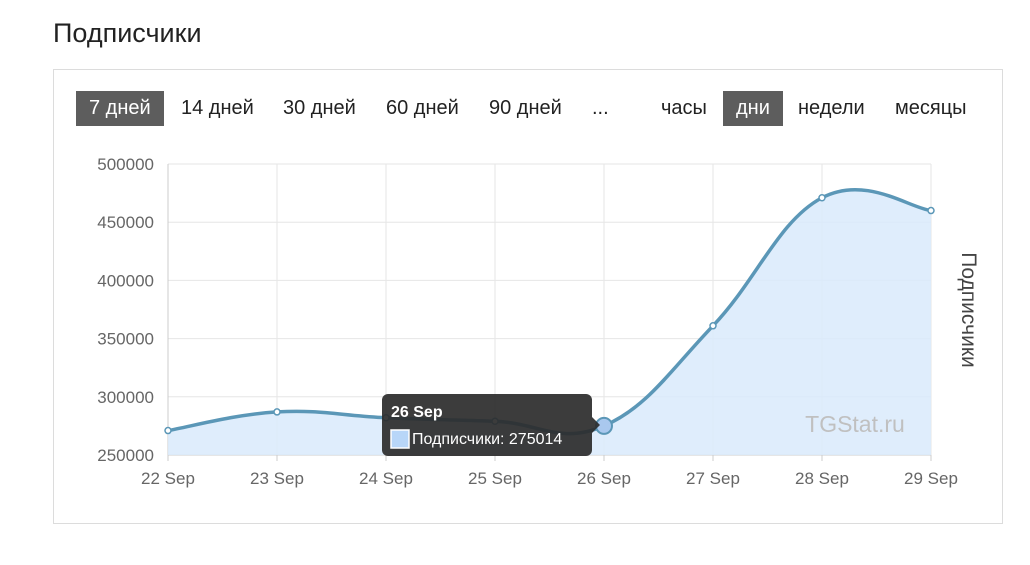 This screenshot has width=1030, height=565. What do you see at coordinates (525, 108) in the screenshot?
I see `range-90-days-button: 90 дней` at bounding box center [525, 108].